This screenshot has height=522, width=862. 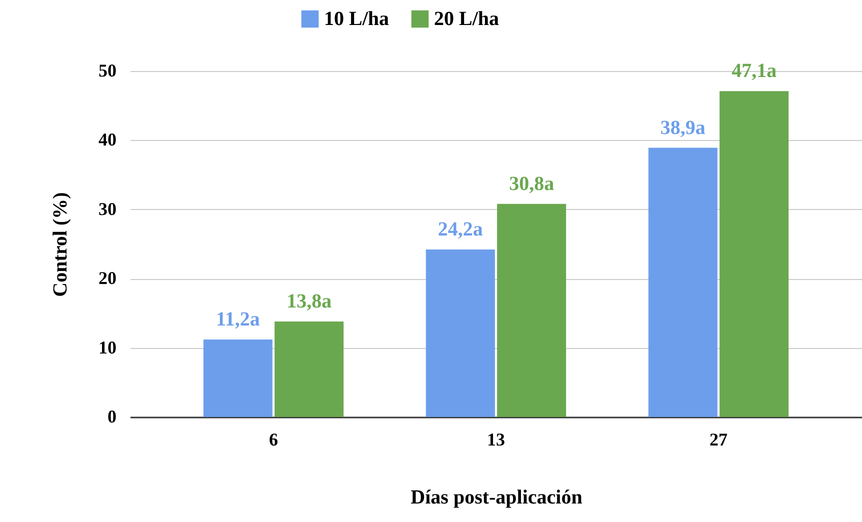 What do you see at coordinates (496, 497) in the screenshot?
I see `x-axis-title: Días post-aplicación` at bounding box center [496, 497].